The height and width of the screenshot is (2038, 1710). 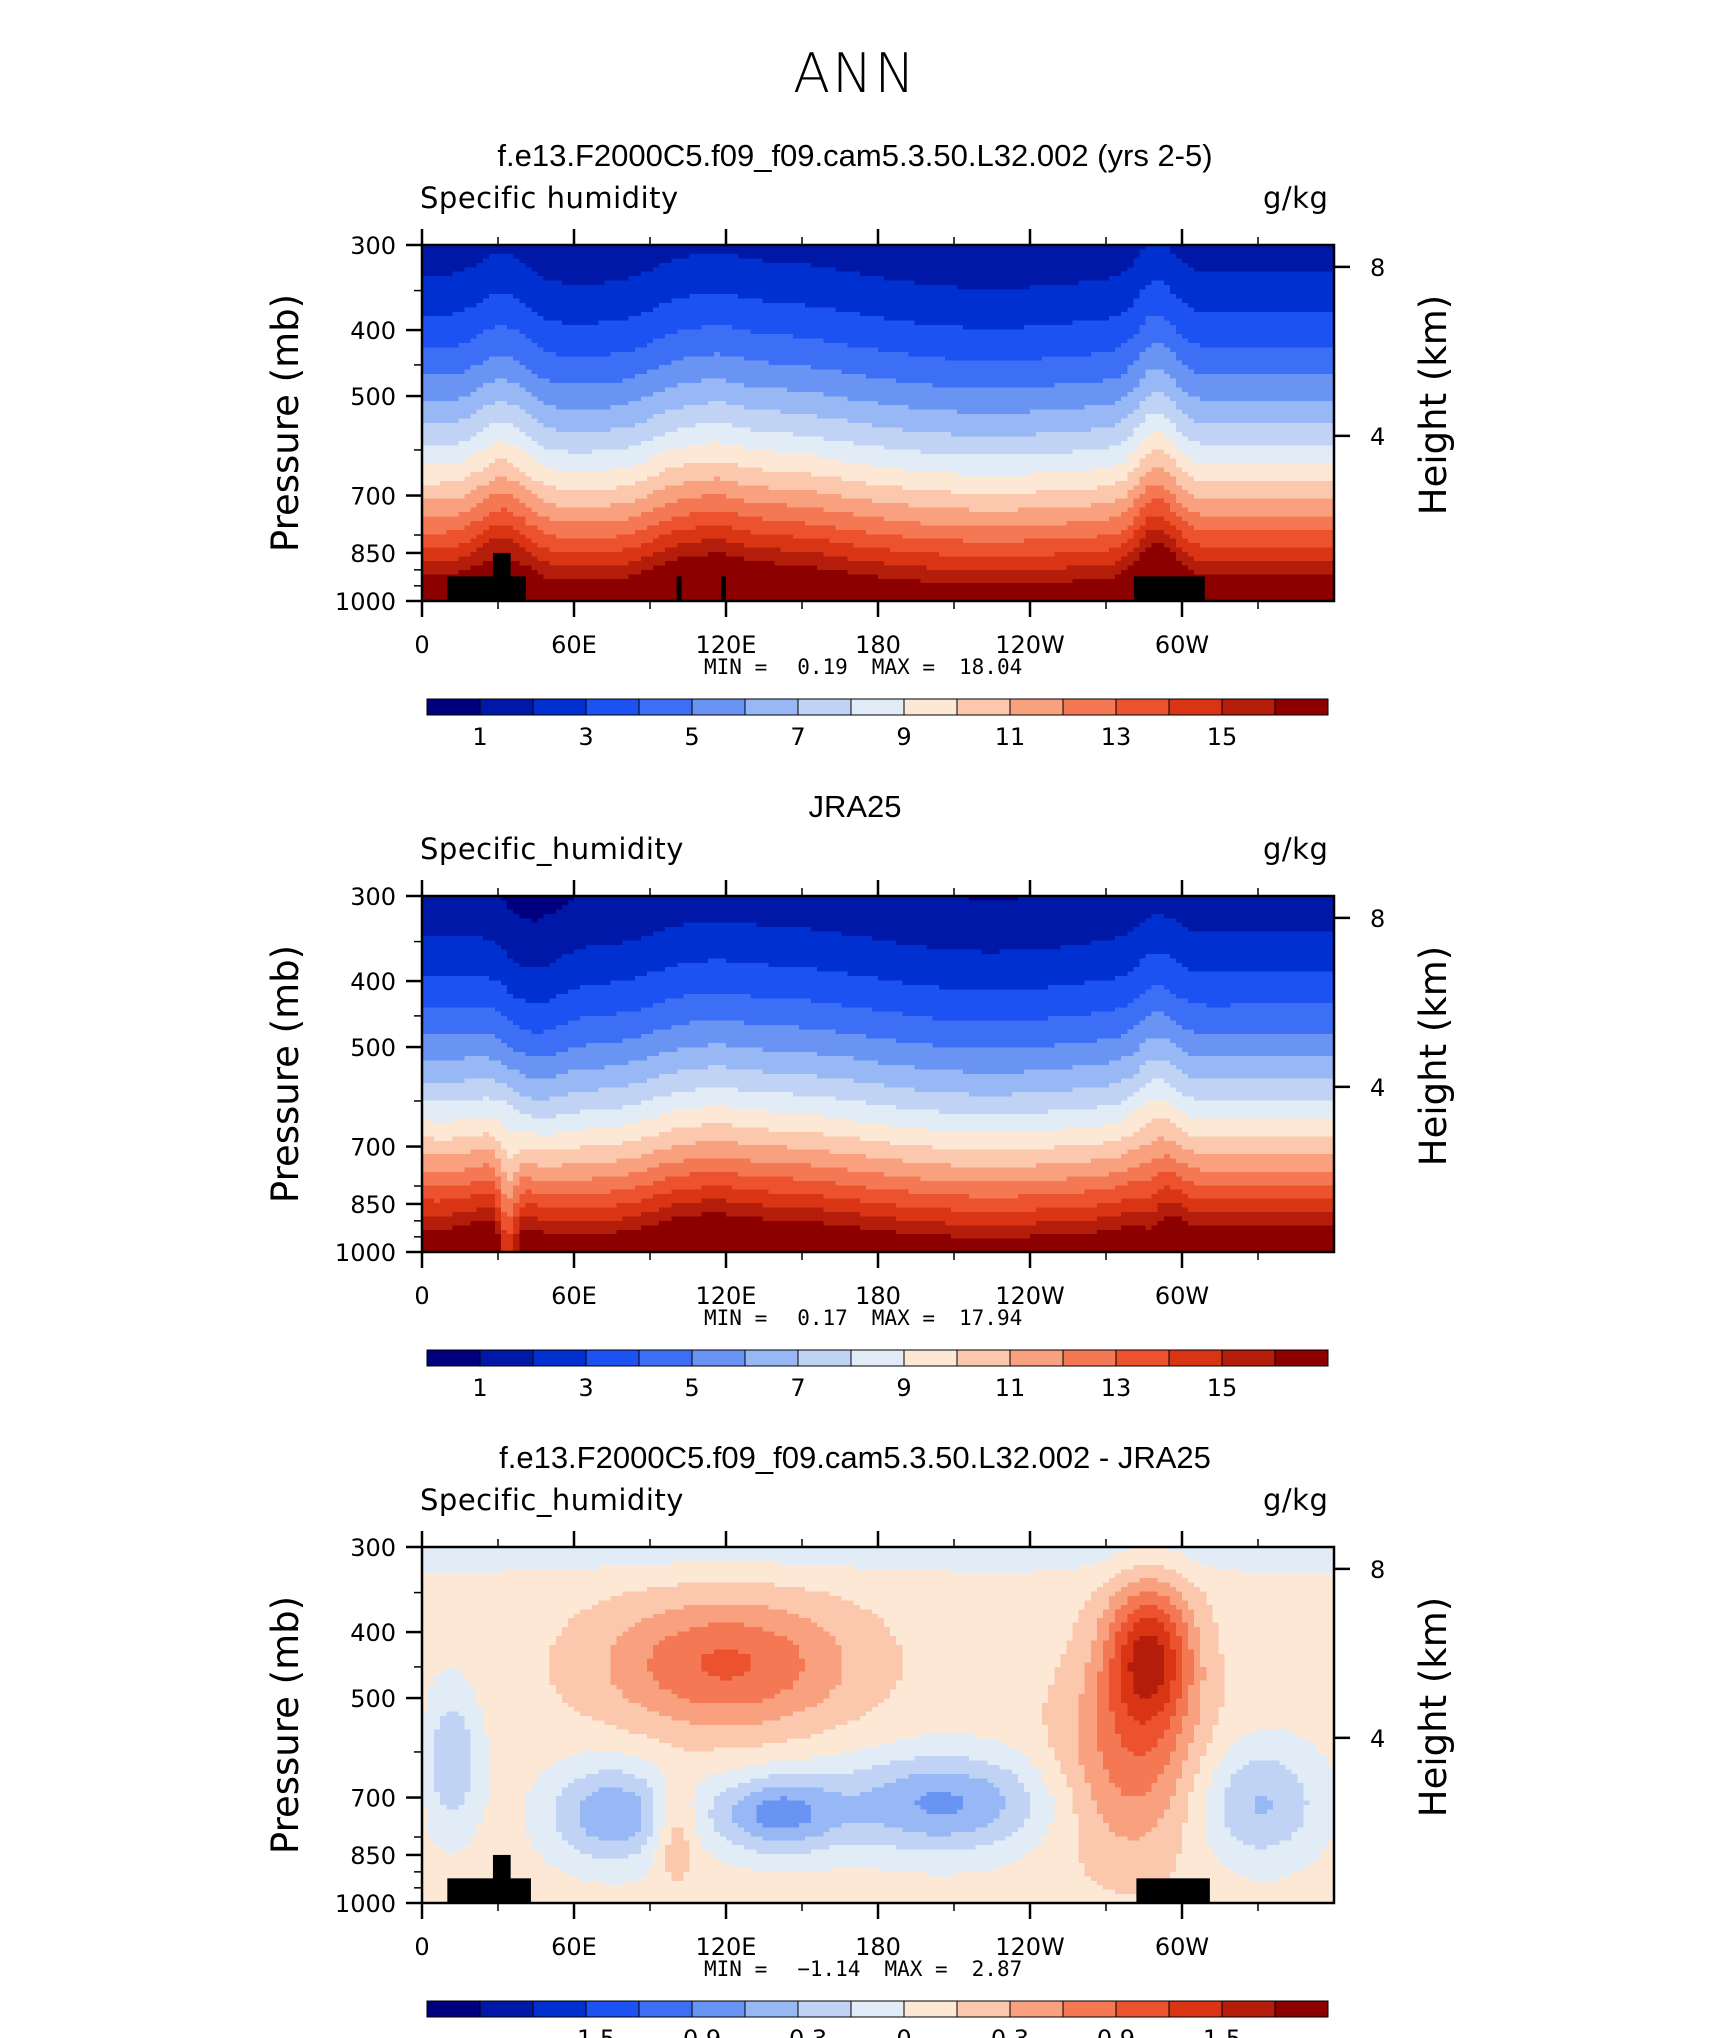 What do you see at coordinates (903, 1388) in the screenshot?
I see `colorbar-label: 9` at bounding box center [903, 1388].